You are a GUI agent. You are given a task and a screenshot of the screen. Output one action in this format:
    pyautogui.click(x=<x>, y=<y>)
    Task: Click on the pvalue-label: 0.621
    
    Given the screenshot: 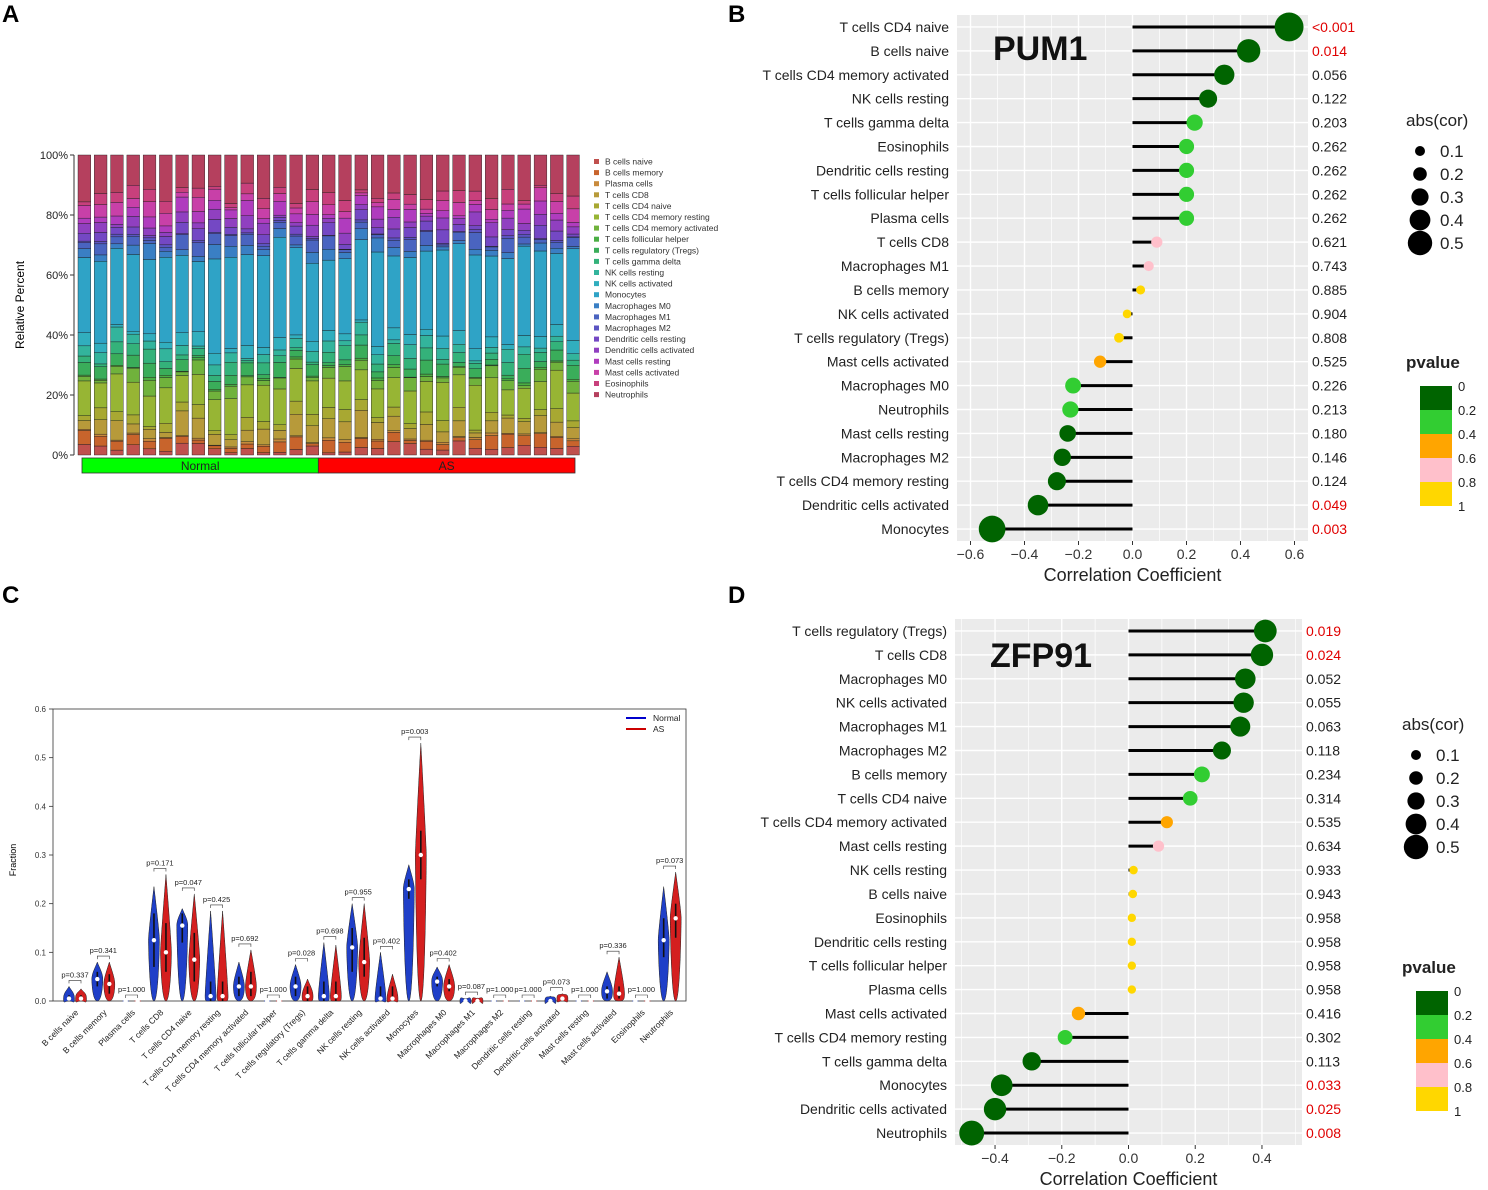 What is the action you would take?
    pyautogui.click(x=1329, y=242)
    